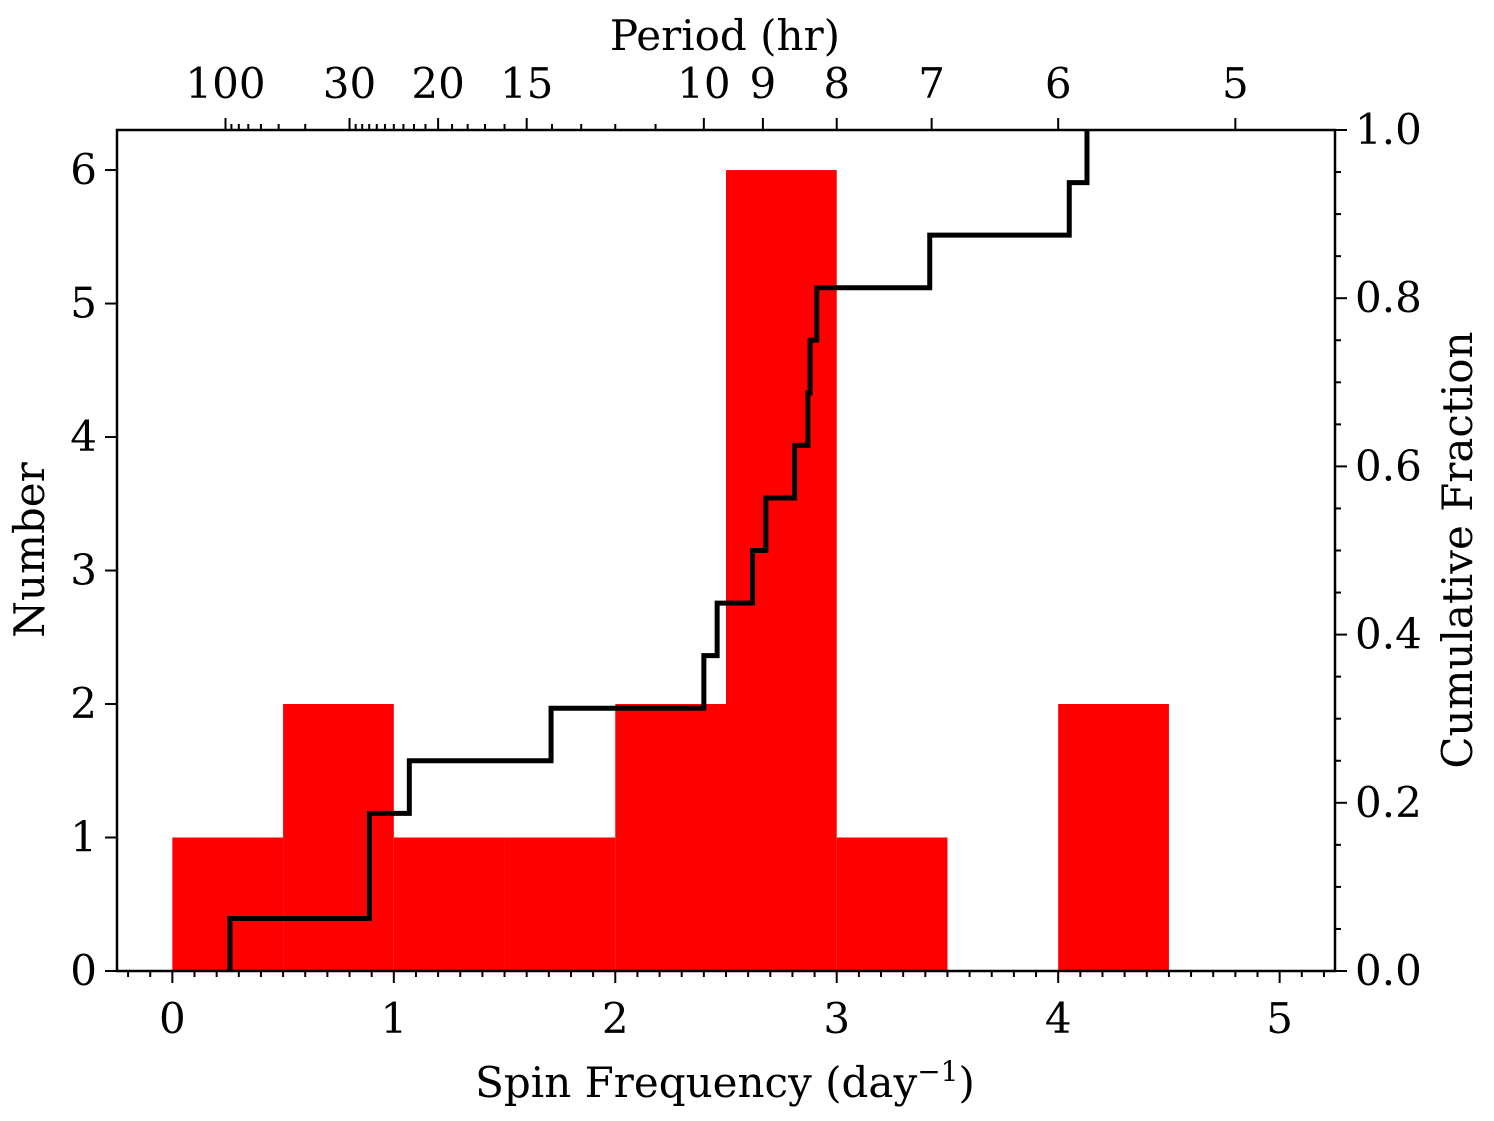 This screenshot has width=1494, height=1121. I want to click on y-tick-label-5: 5, so click(83, 303).